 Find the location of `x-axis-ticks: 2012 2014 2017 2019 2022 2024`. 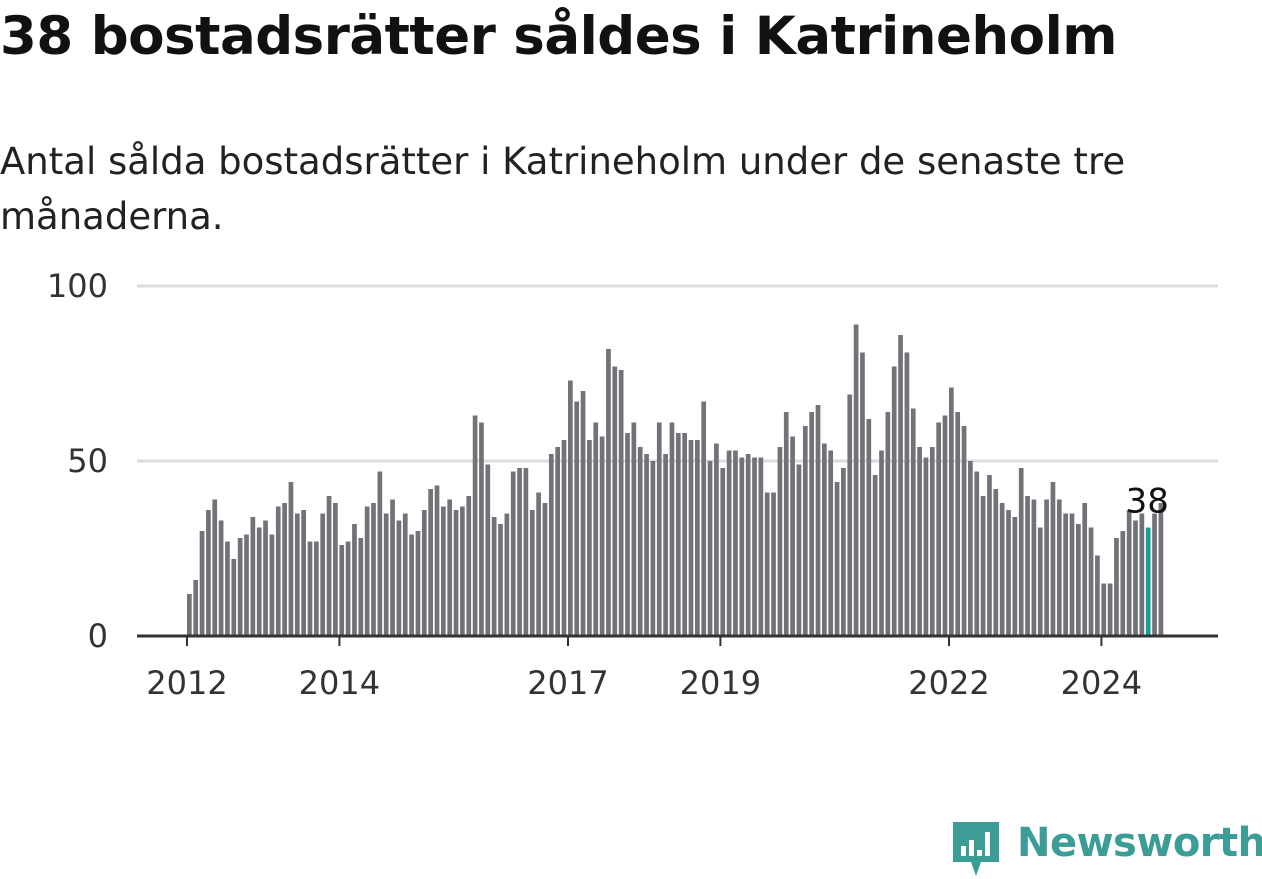

x-axis-ticks: 2012 2014 2017 2019 2022 2024 is located at coordinates (644, 669).